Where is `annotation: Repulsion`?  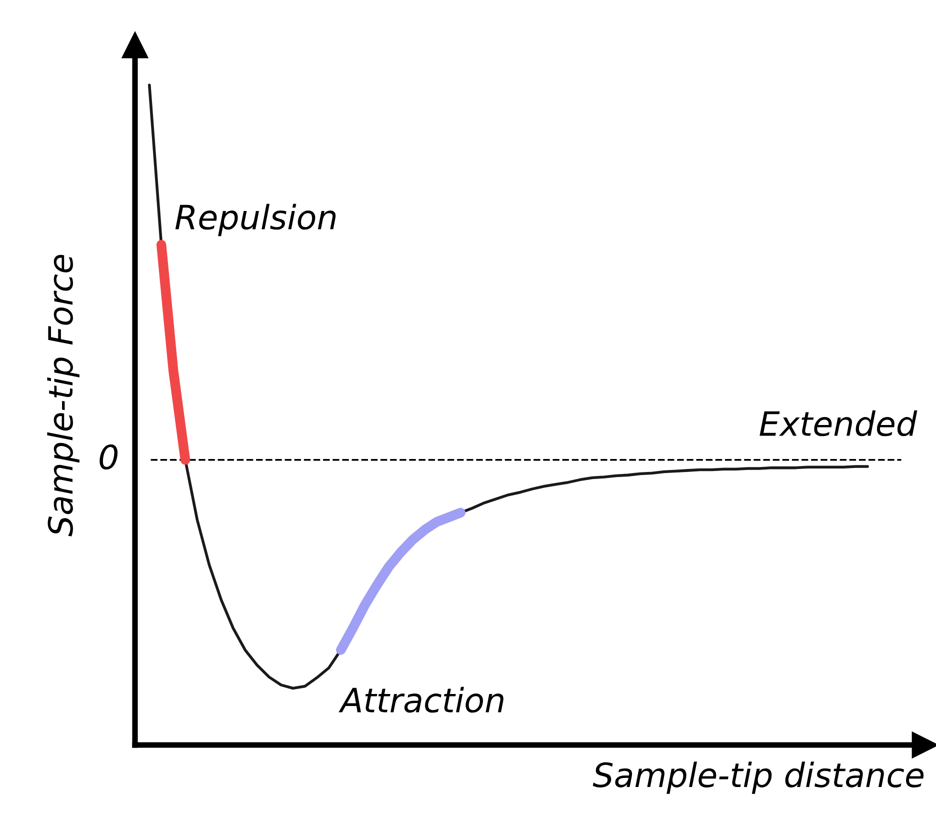
annotation: Repulsion is located at coordinates (255, 220).